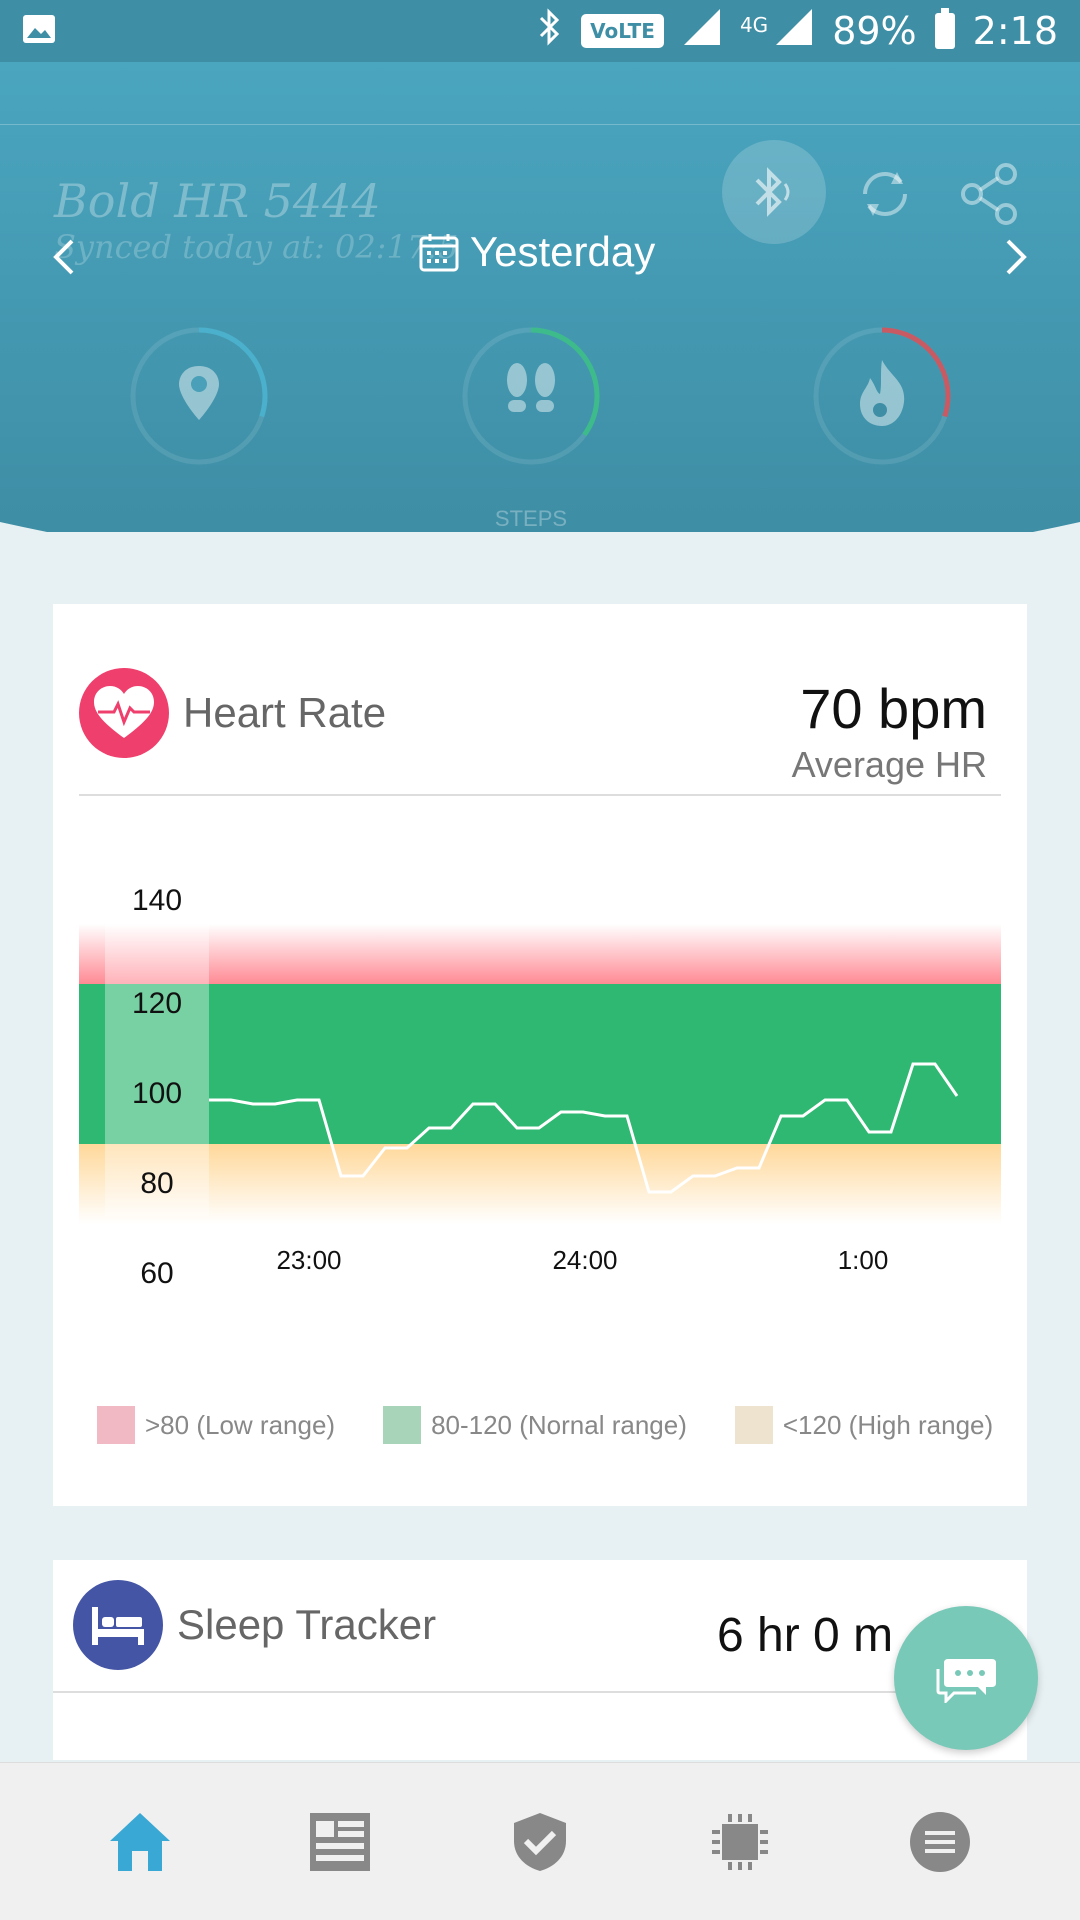 Image resolution: width=1080 pixels, height=1920 pixels. I want to click on date-selector: Yesterday, so click(540, 257).